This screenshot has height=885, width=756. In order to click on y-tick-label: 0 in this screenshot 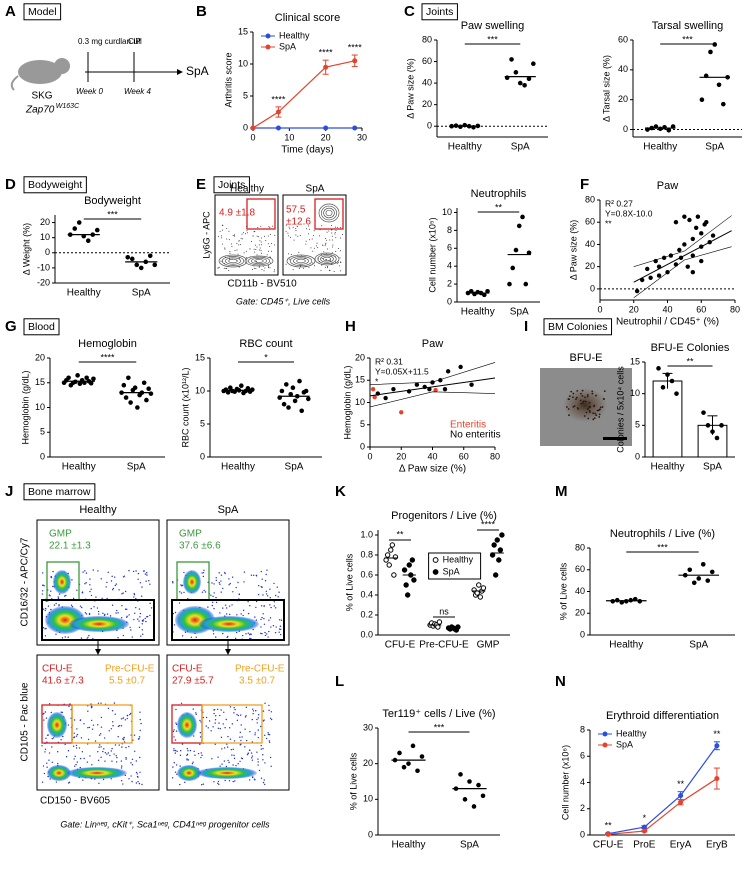, I will do `click(582, 634)`.